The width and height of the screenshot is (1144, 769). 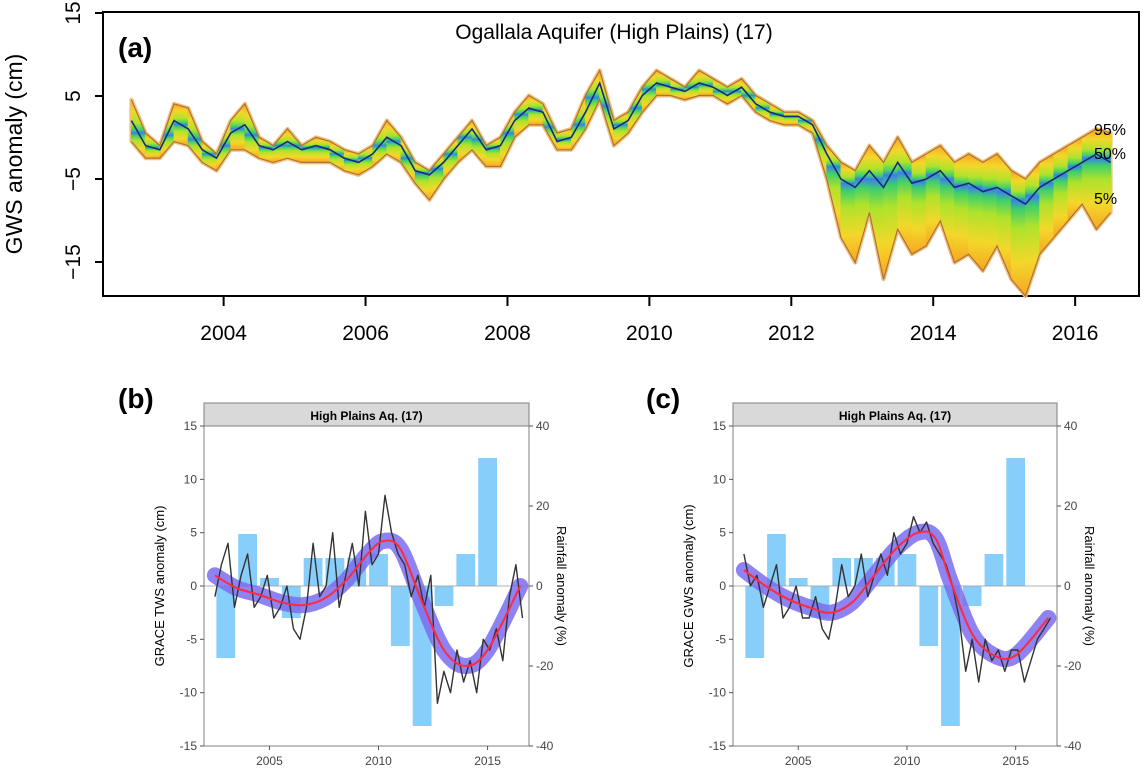 I want to click on x-tick-label: 2004, so click(x=223, y=333).